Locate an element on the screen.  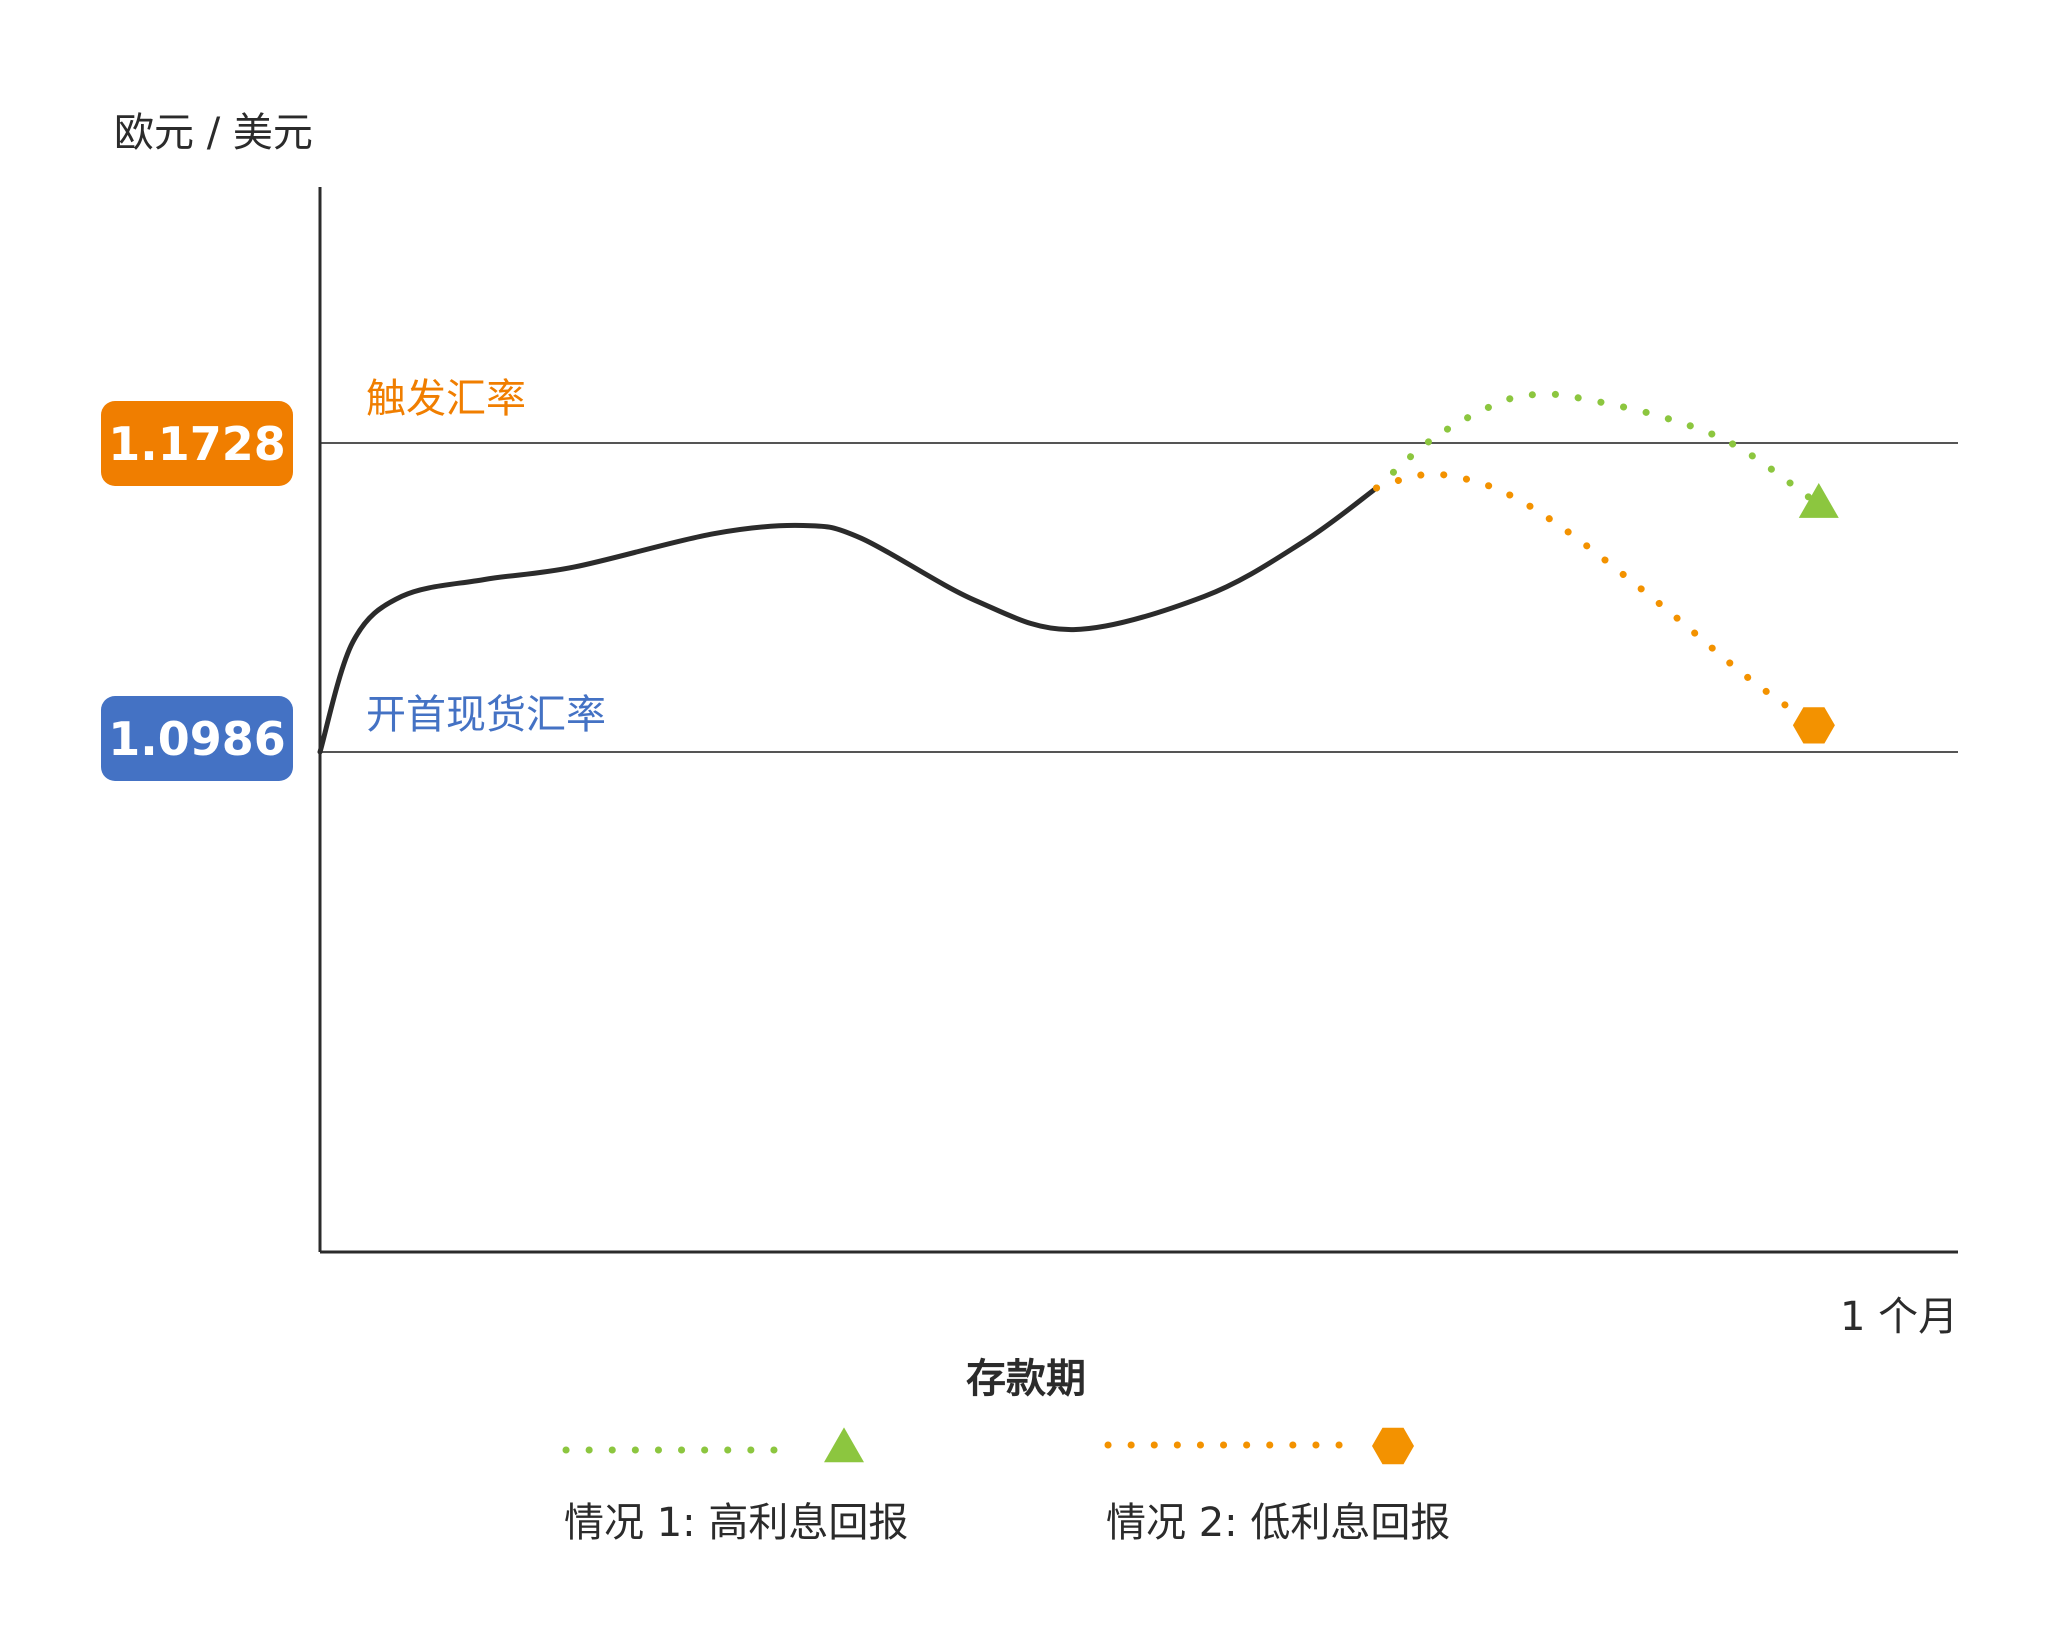
legend-marker-scenario_2-hexagon-icon is located at coordinates (1393, 1446).